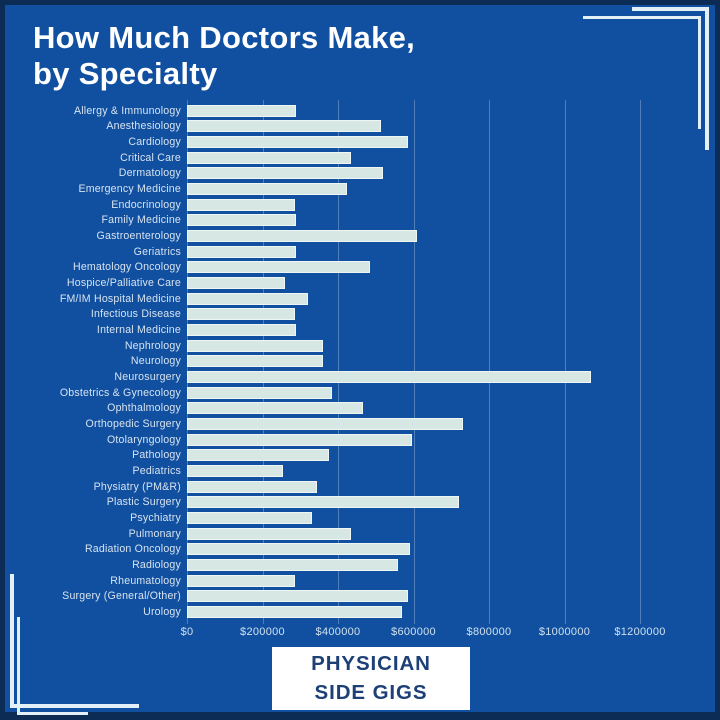 The height and width of the screenshot is (720, 720). I want to click on bar-label: Urology, so click(162, 611).